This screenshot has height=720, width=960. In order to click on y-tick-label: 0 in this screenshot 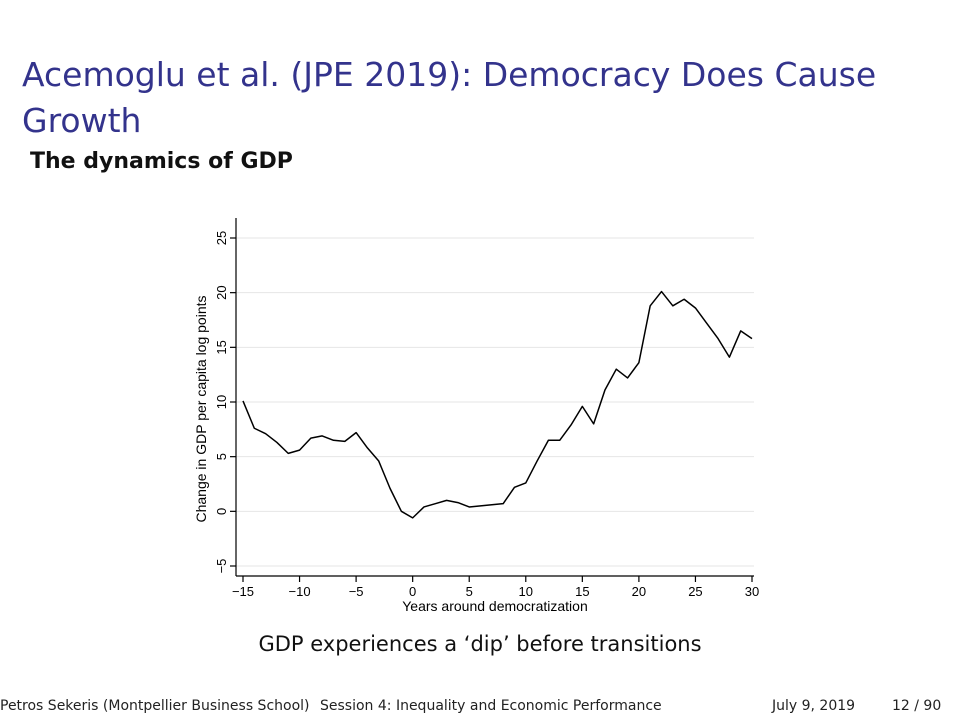, I will do `click(221, 511)`.